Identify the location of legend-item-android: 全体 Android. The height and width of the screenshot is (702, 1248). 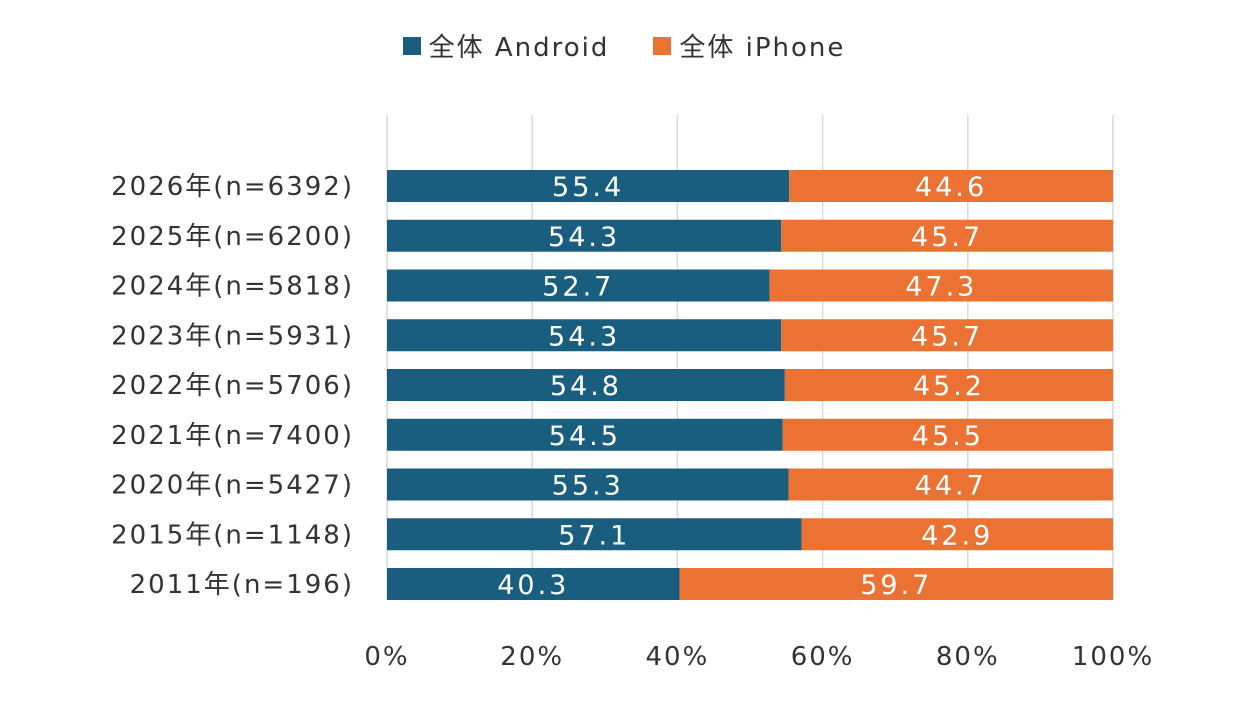
(506, 45).